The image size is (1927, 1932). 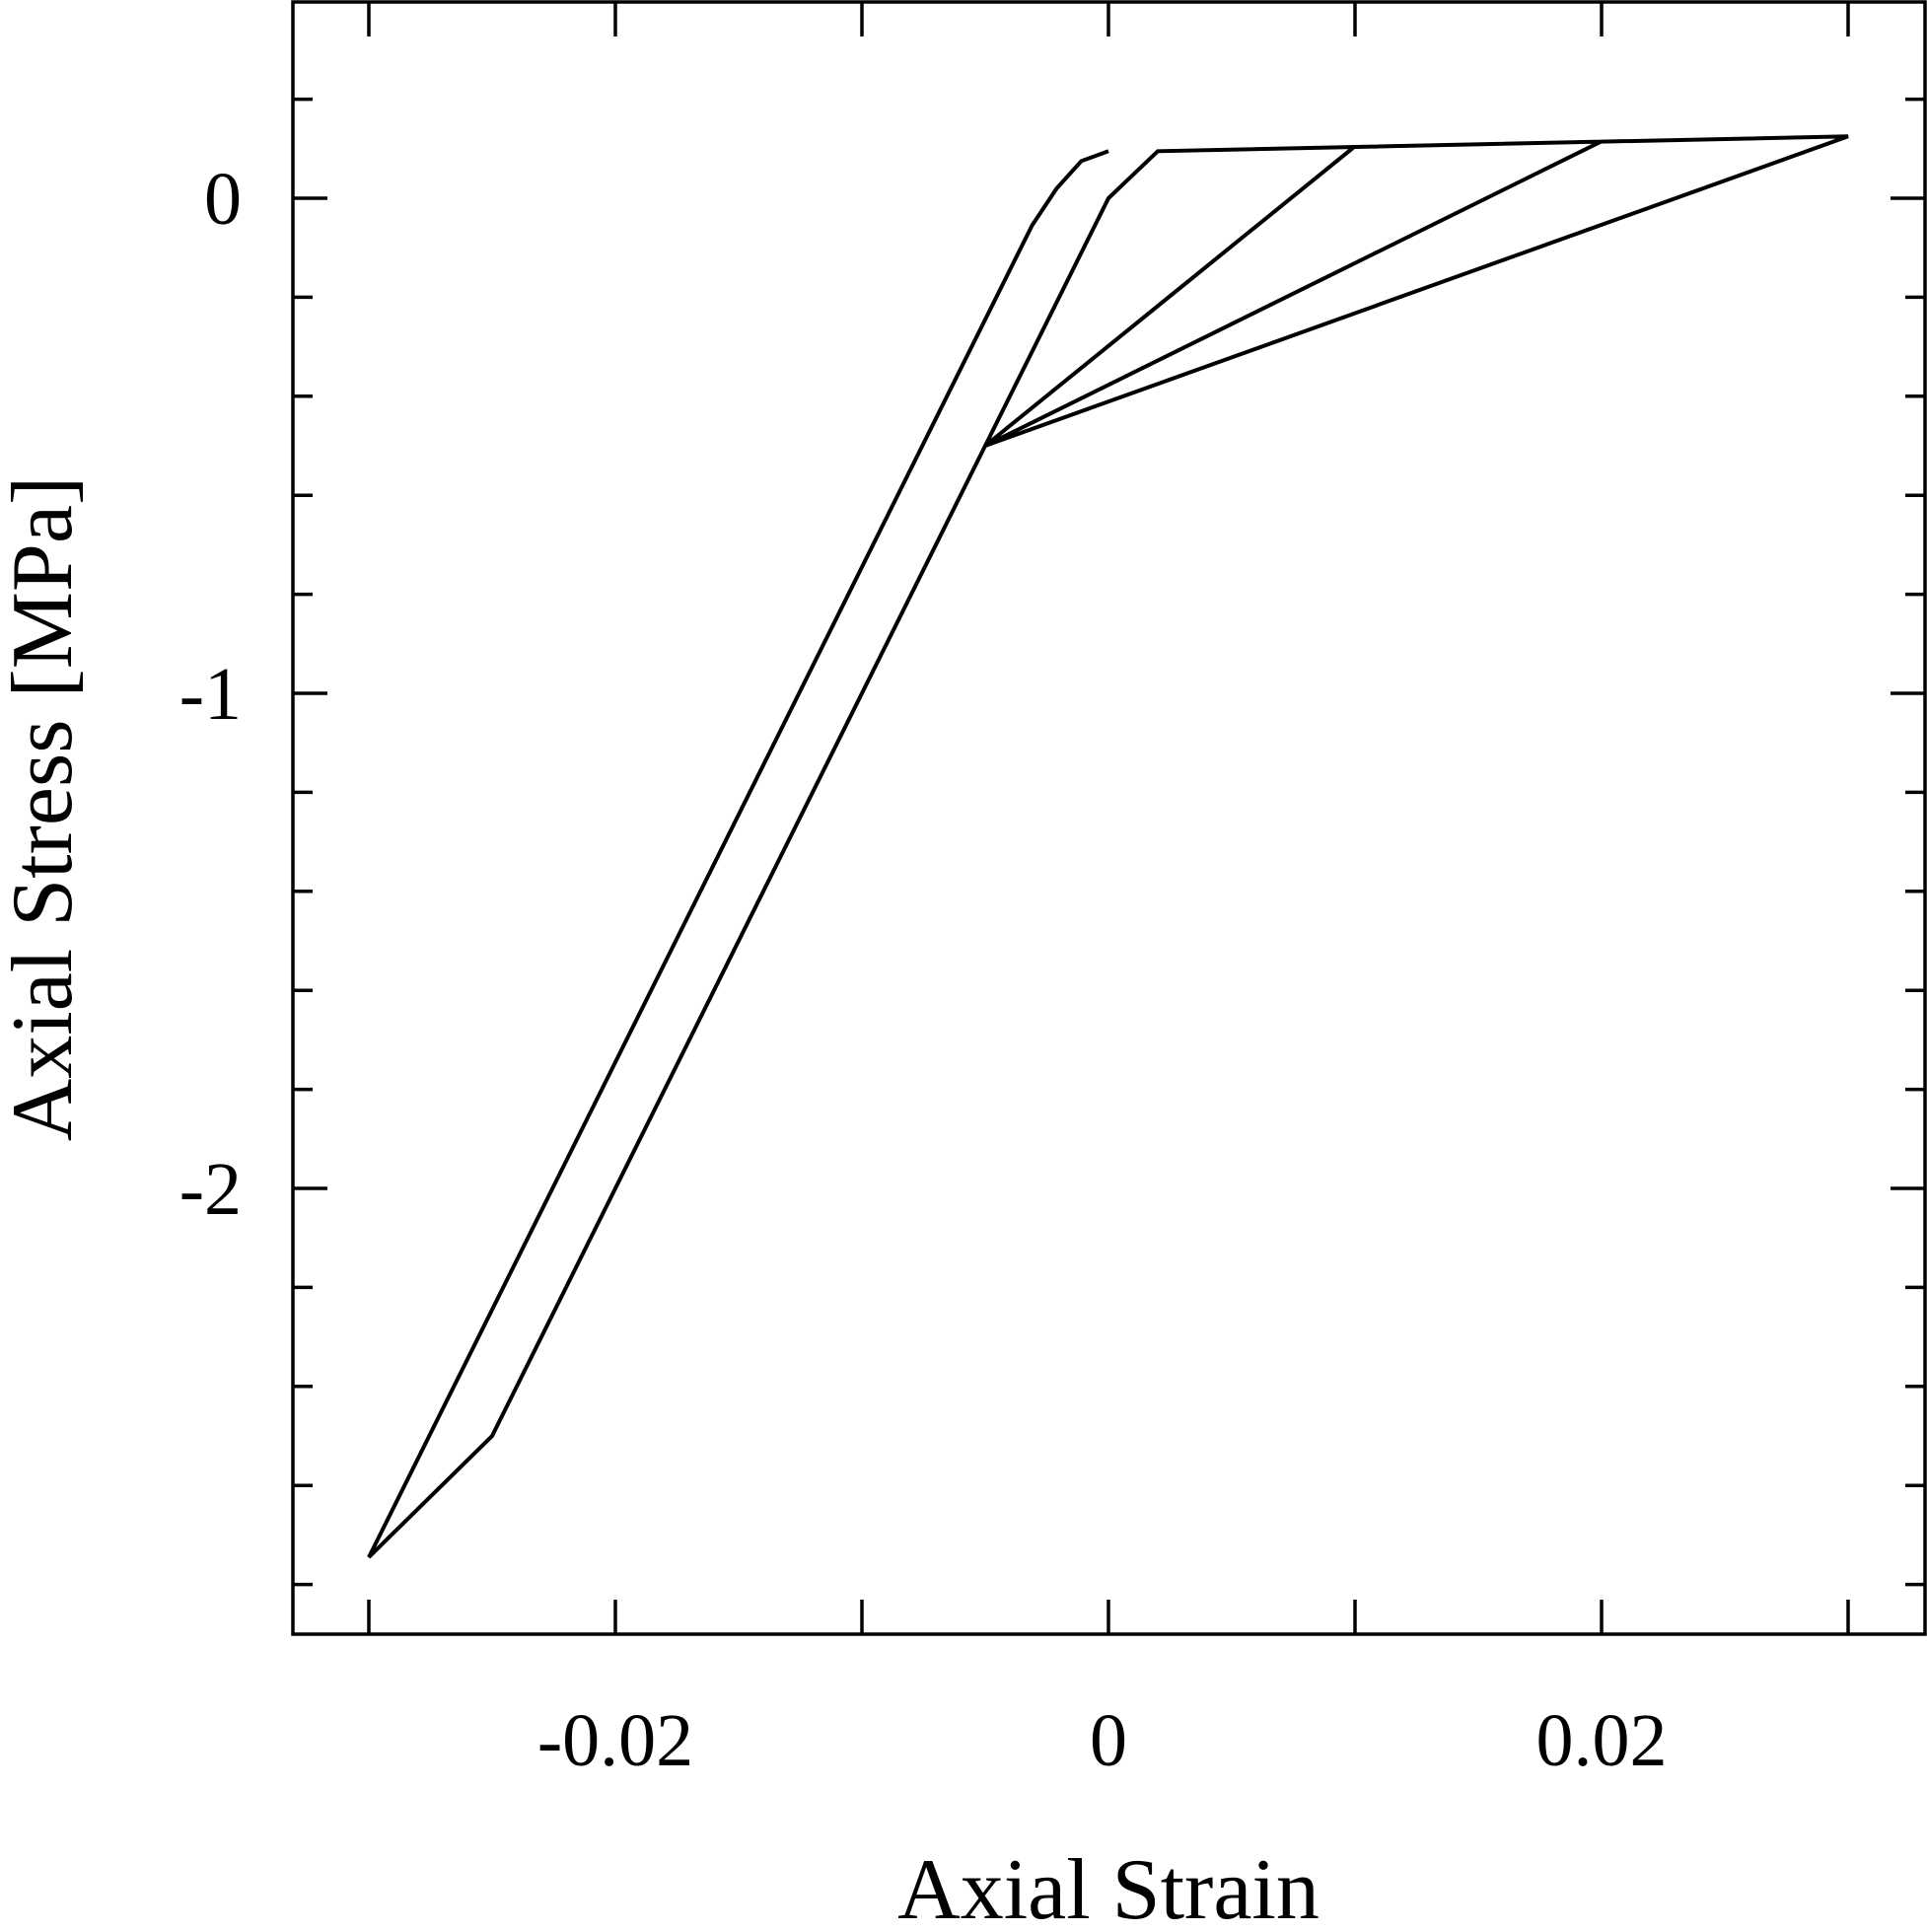 What do you see at coordinates (615, 1741) in the screenshot?
I see `x-tick-label: -0.02` at bounding box center [615, 1741].